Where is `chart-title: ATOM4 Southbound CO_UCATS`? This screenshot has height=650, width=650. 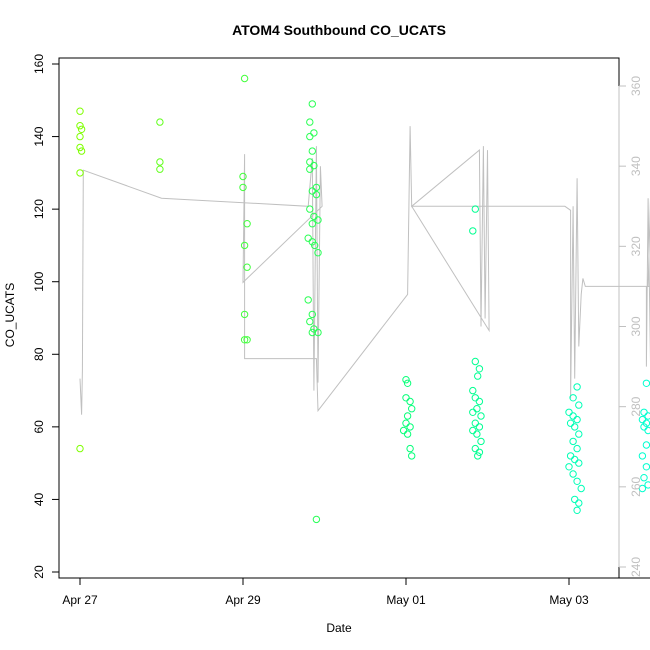
chart-title: ATOM4 Southbound CO_UCATS is located at coordinates (339, 30).